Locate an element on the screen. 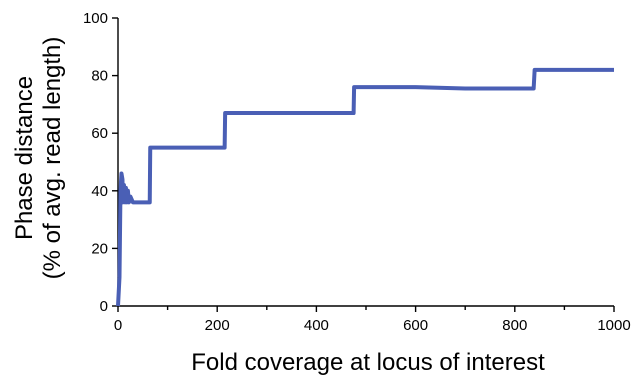  x-tick-label: 400 is located at coordinates (316, 325).